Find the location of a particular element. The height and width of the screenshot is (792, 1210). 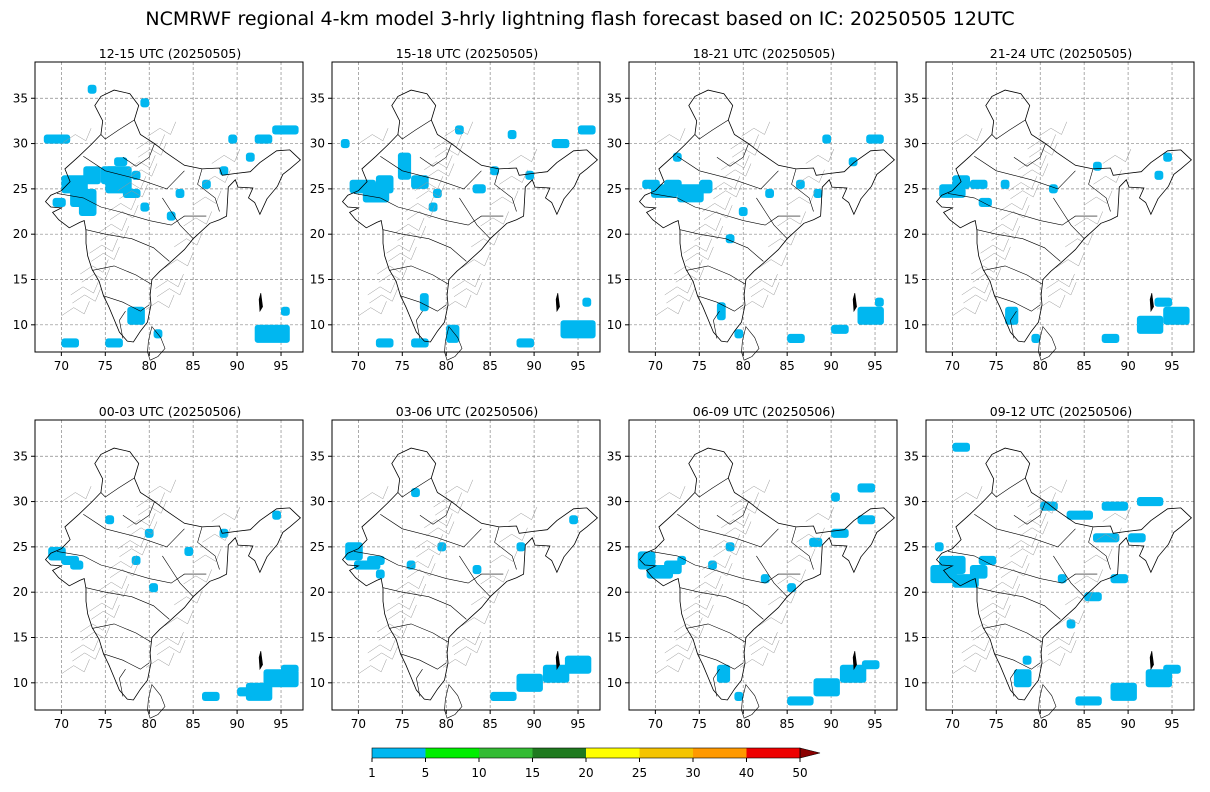

y-tick-label: 35 is located at coordinates (20, 98).